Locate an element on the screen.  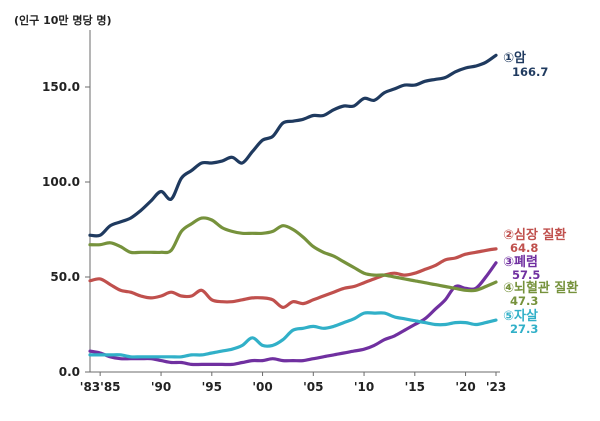
x-tick-label: '90 is located at coordinates (161, 387).